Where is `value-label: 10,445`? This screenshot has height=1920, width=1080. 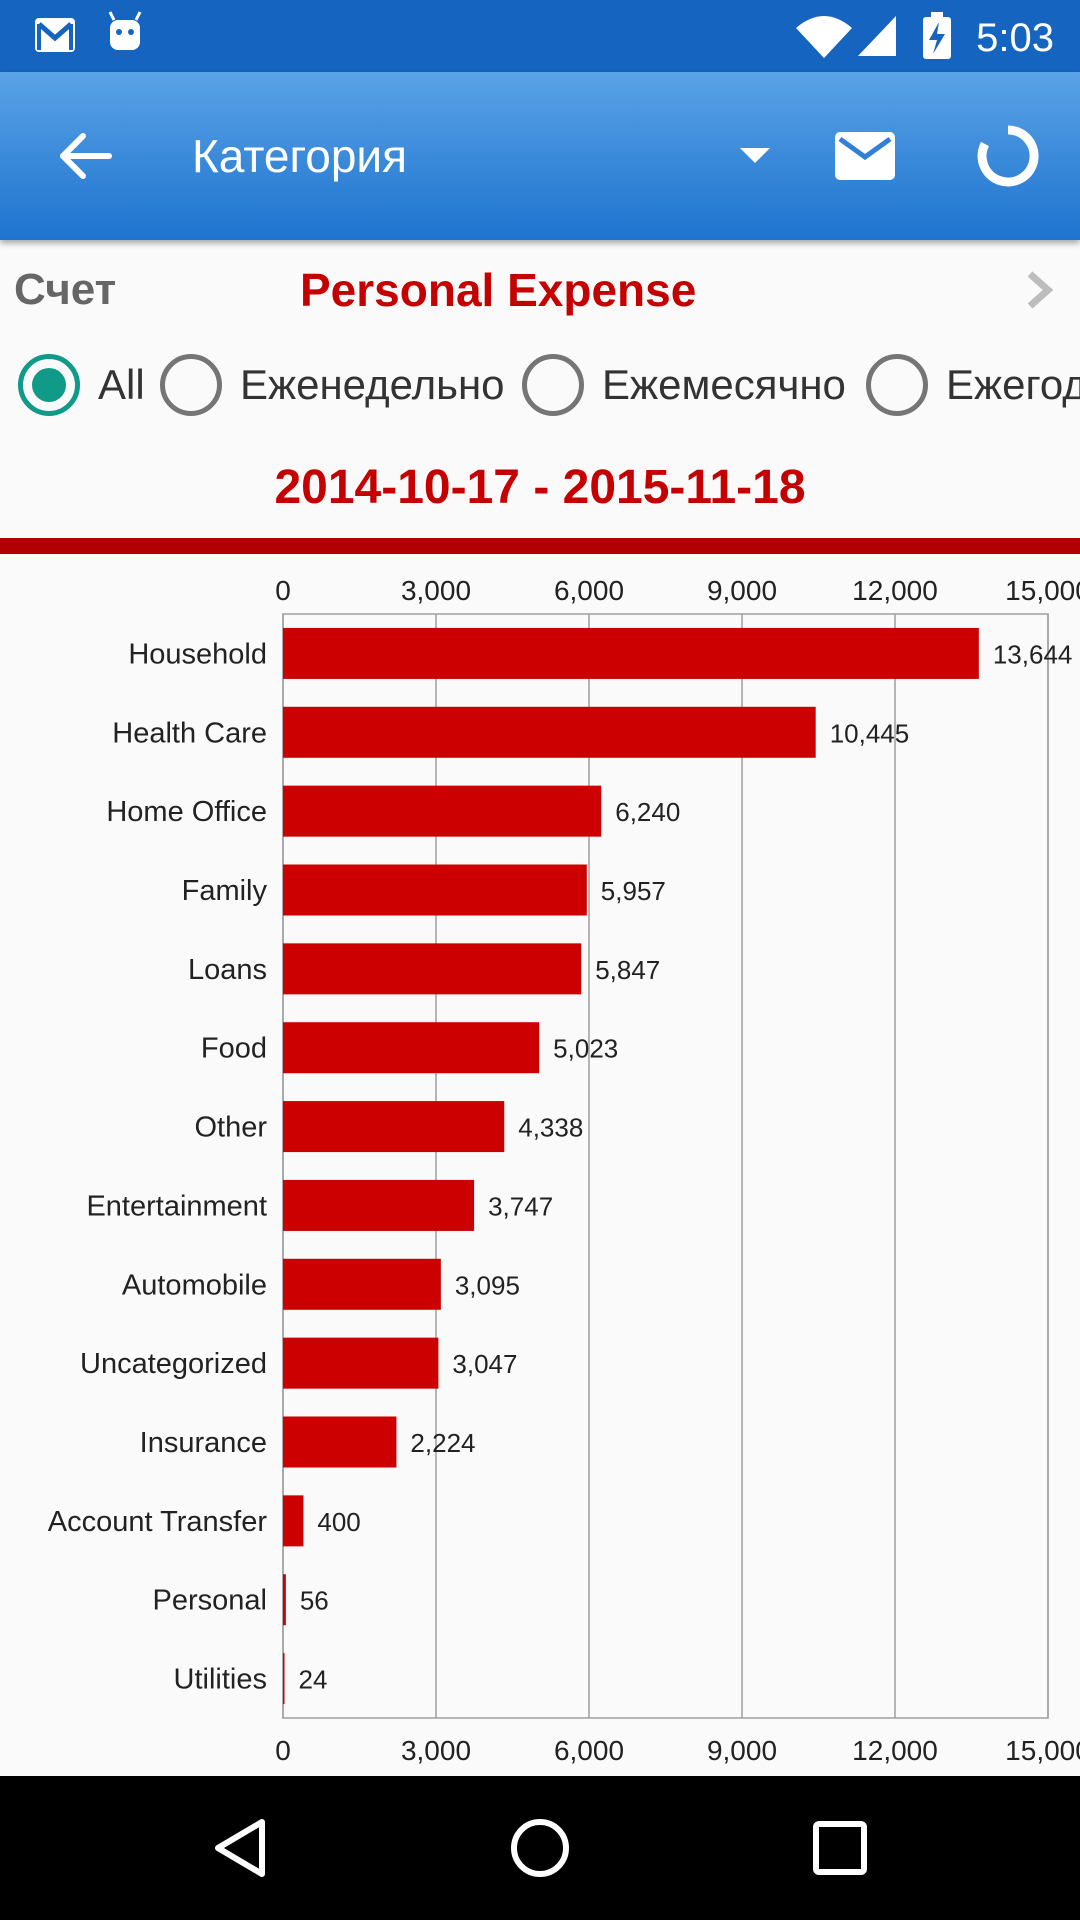 value-label: 10,445 is located at coordinates (870, 733).